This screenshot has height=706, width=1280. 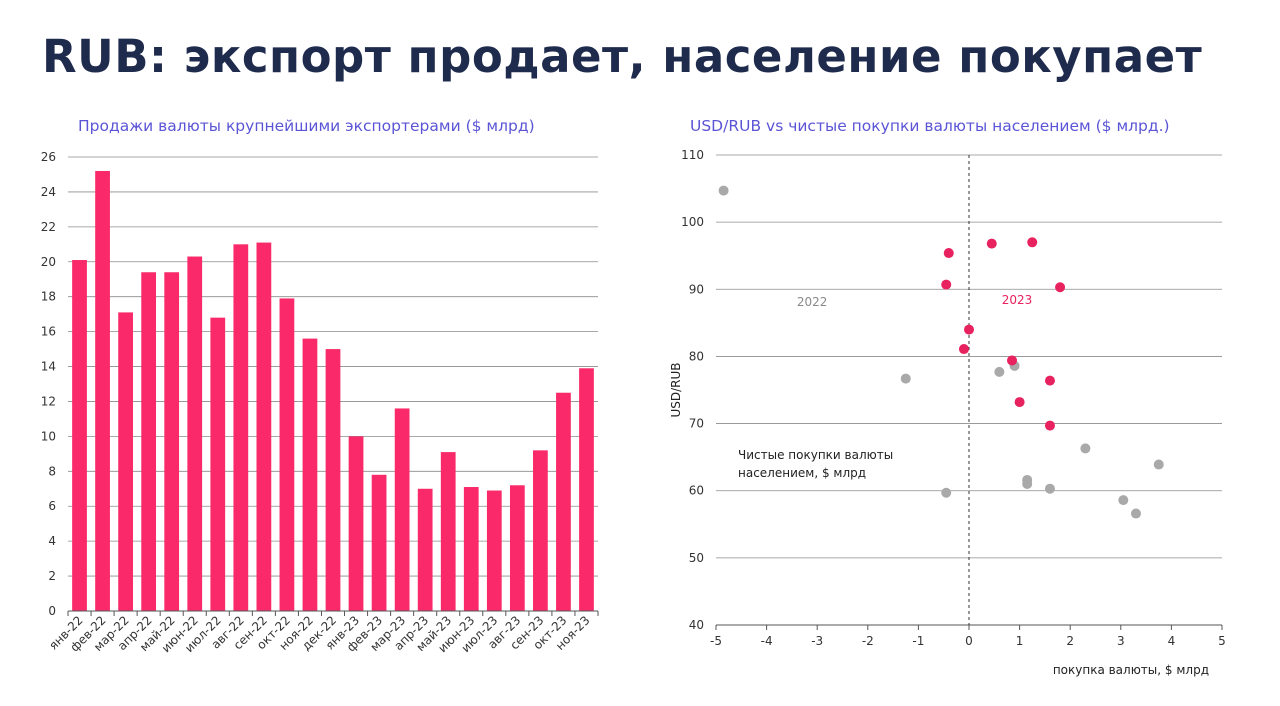 What do you see at coordinates (48, 367) in the screenshot?
I see `bar-y-tick-label: 14` at bounding box center [48, 367].